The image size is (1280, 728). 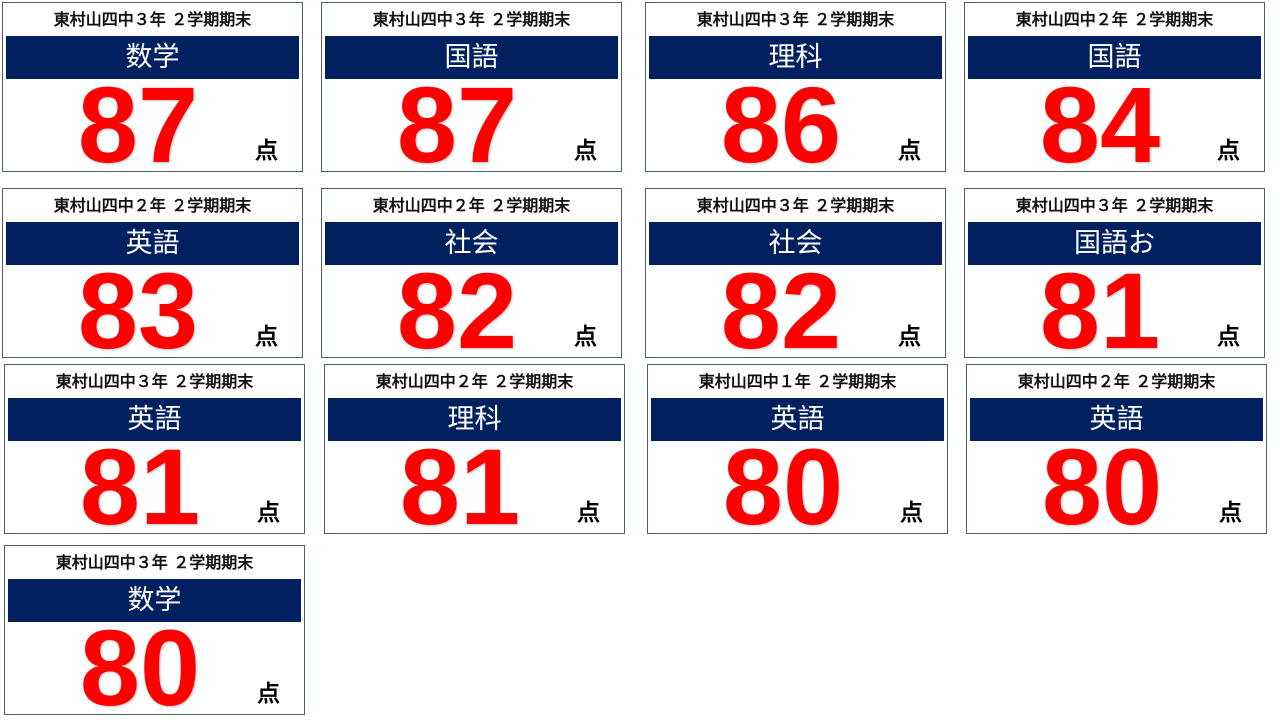 What do you see at coordinates (1100, 124) in the screenshot?
I see `score-value: 84` at bounding box center [1100, 124].